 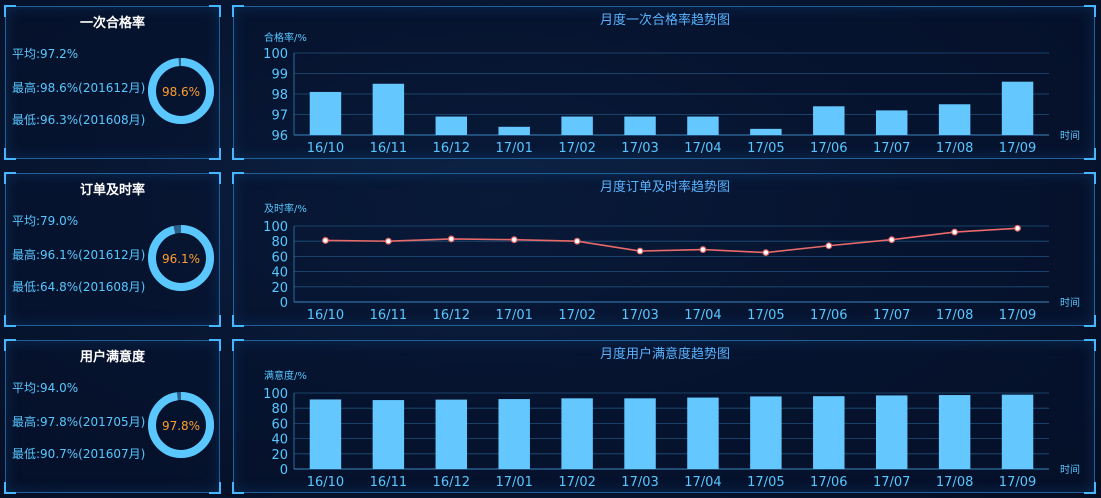 What do you see at coordinates (285, 37) in the screenshot?
I see `y-axis-label: 合格率/%` at bounding box center [285, 37].